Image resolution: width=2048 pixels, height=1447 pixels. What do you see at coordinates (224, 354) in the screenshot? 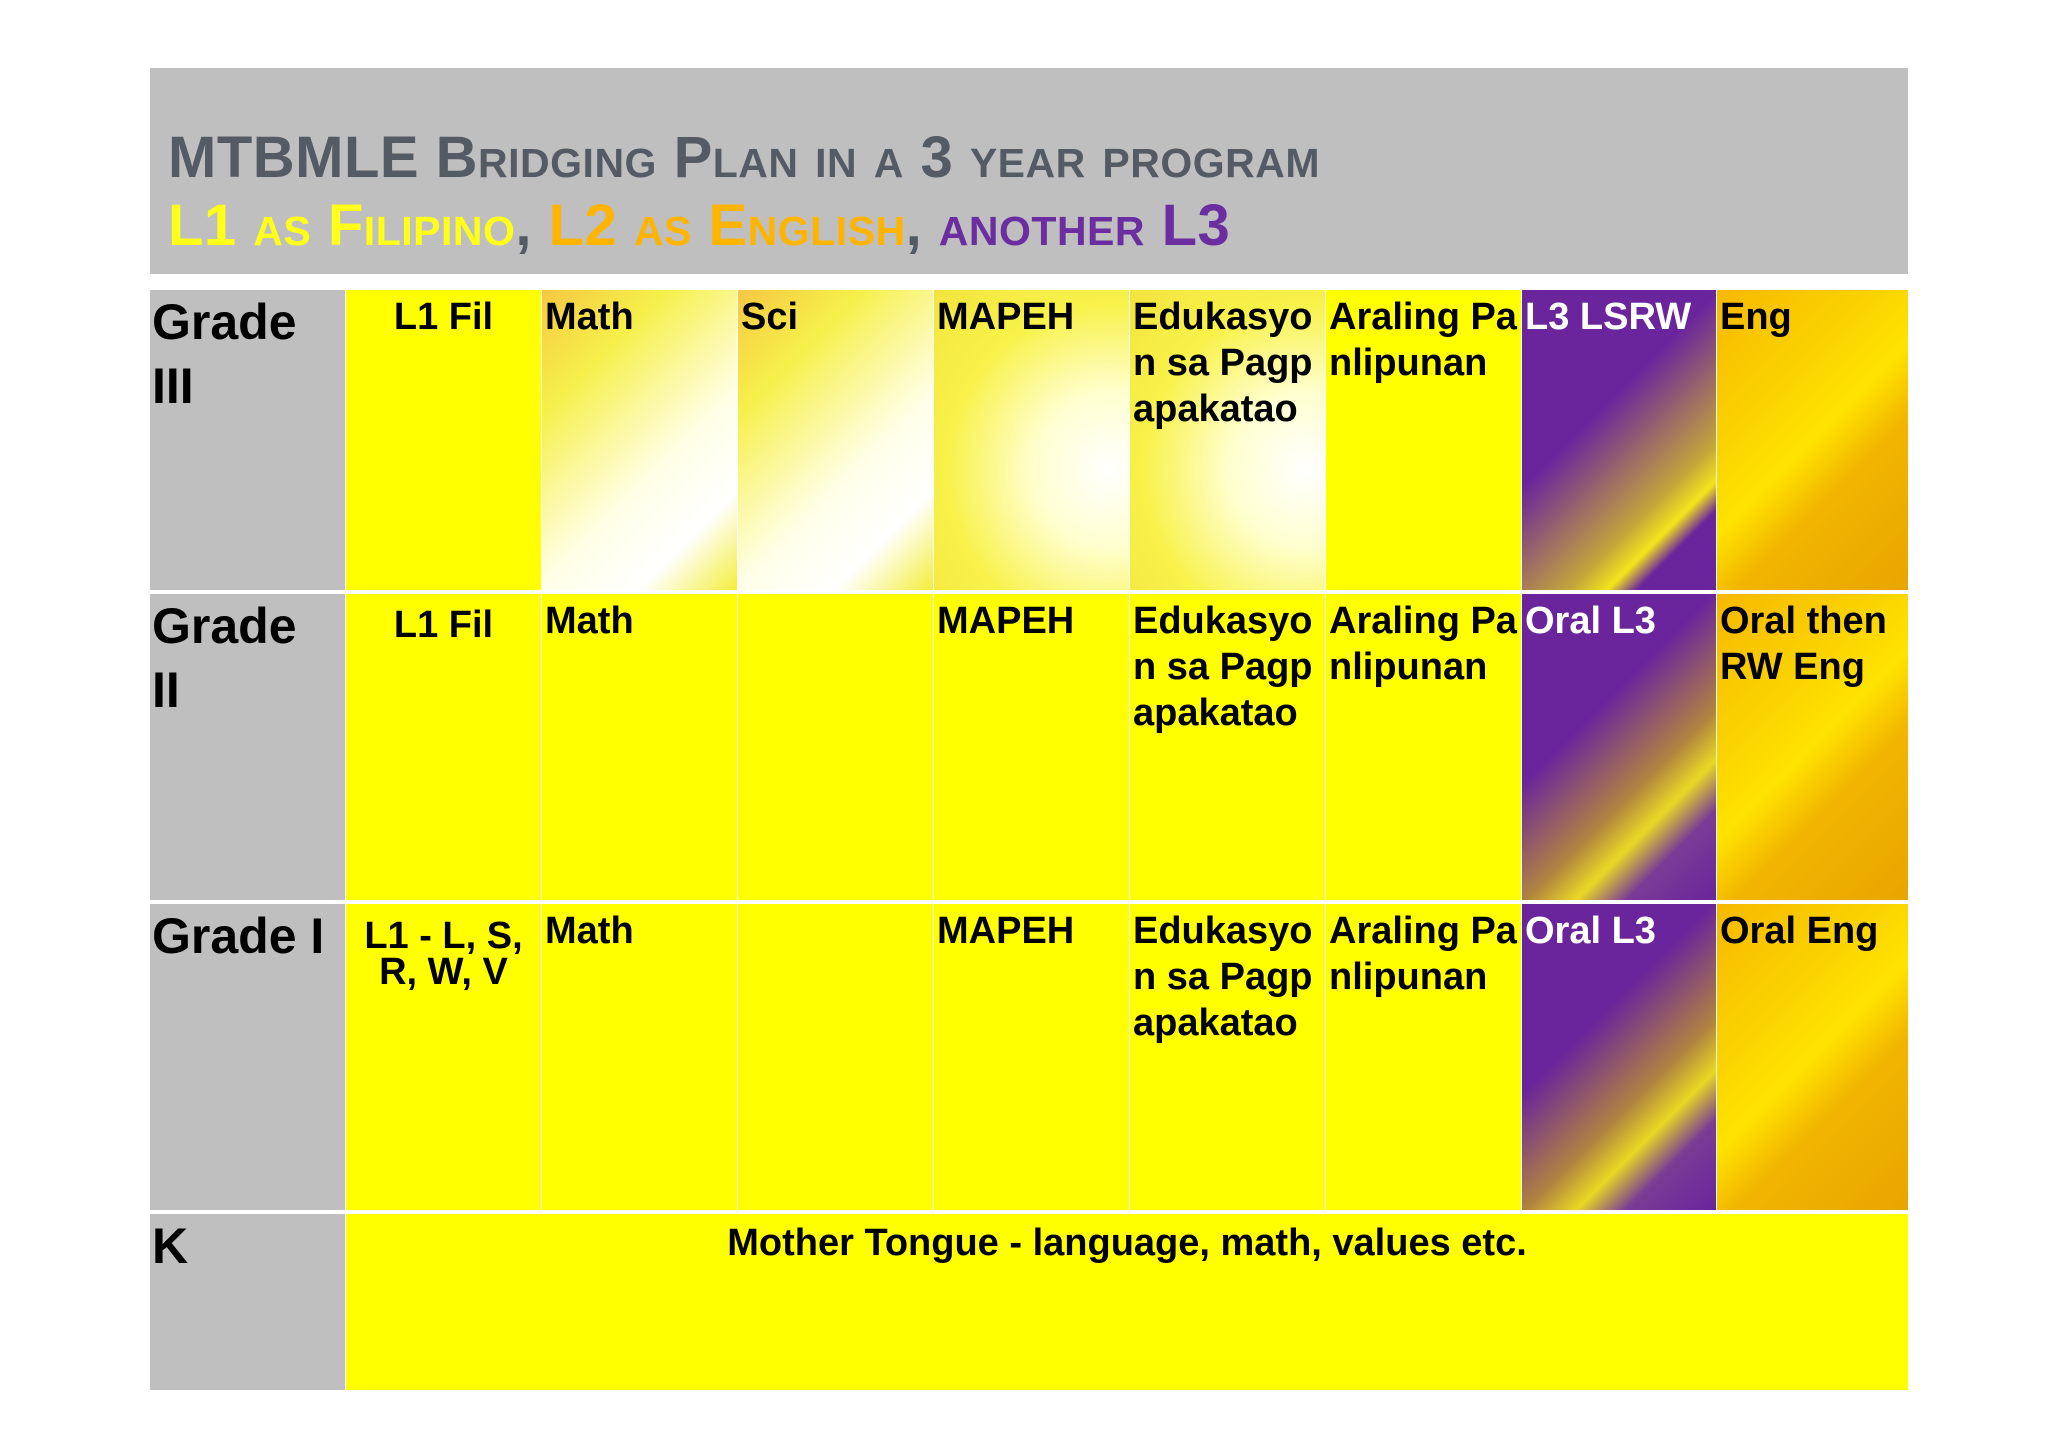
I see `row-label-text: Grade III` at bounding box center [224, 354].